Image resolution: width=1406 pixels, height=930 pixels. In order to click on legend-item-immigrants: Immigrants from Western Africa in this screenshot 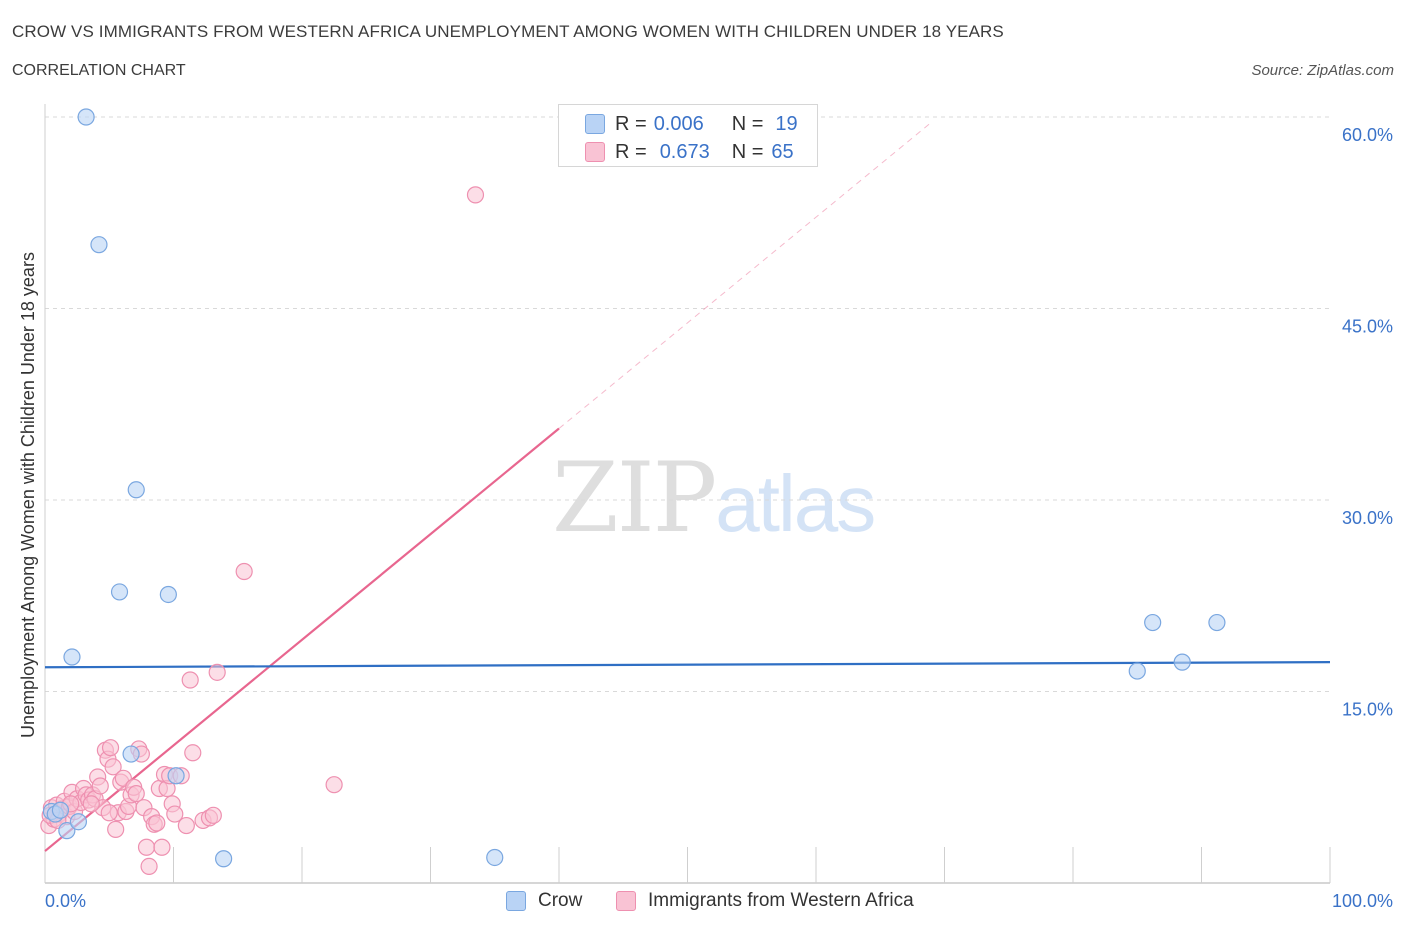, I will do `click(765, 901)`.